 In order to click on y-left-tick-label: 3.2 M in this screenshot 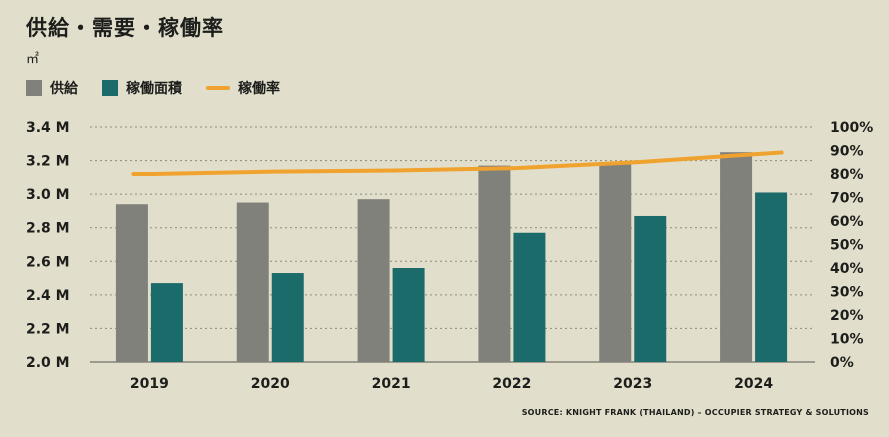, I will do `click(48, 162)`.